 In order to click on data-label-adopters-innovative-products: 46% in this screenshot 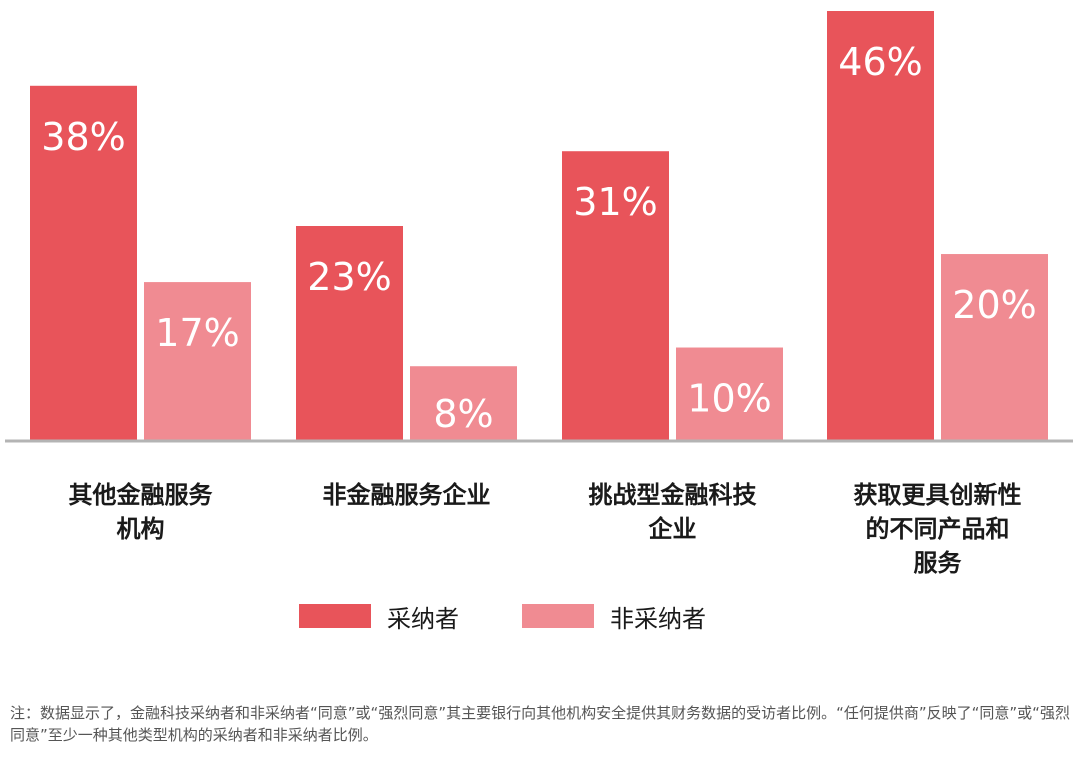, I will do `click(880, 62)`.